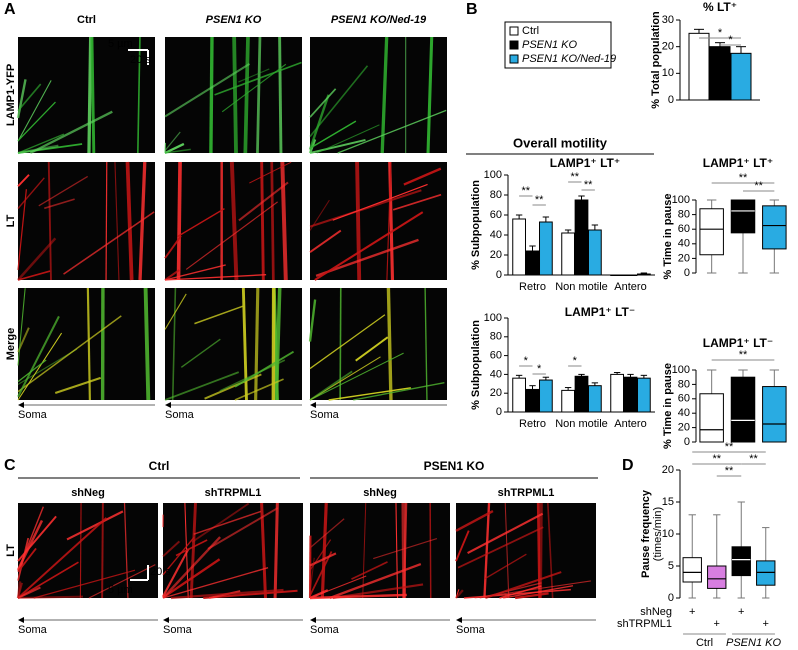  I want to click on x-tick-label: Non motile, so click(581, 287).